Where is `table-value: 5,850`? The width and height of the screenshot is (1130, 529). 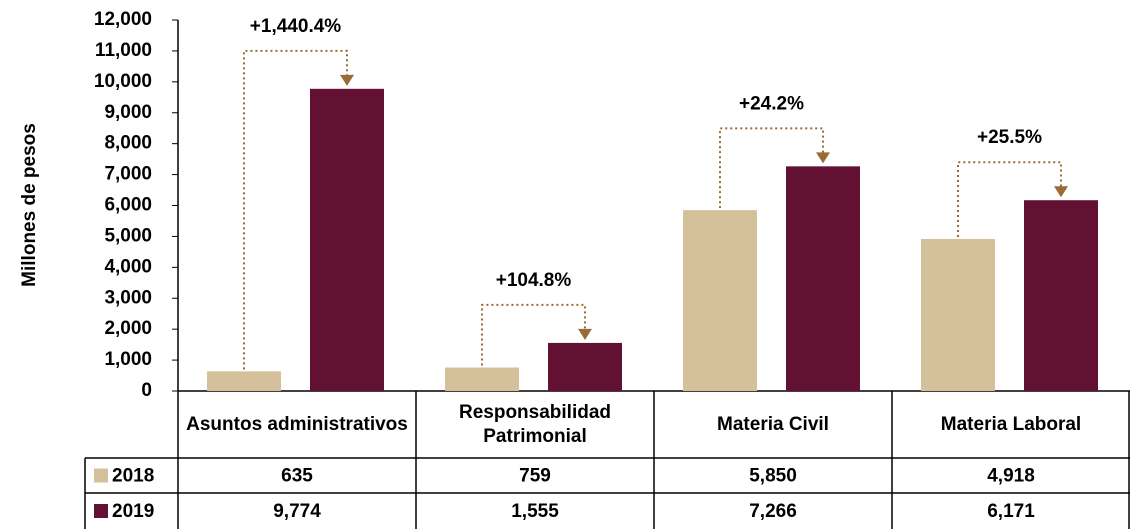
table-value: 5,850 is located at coordinates (773, 476).